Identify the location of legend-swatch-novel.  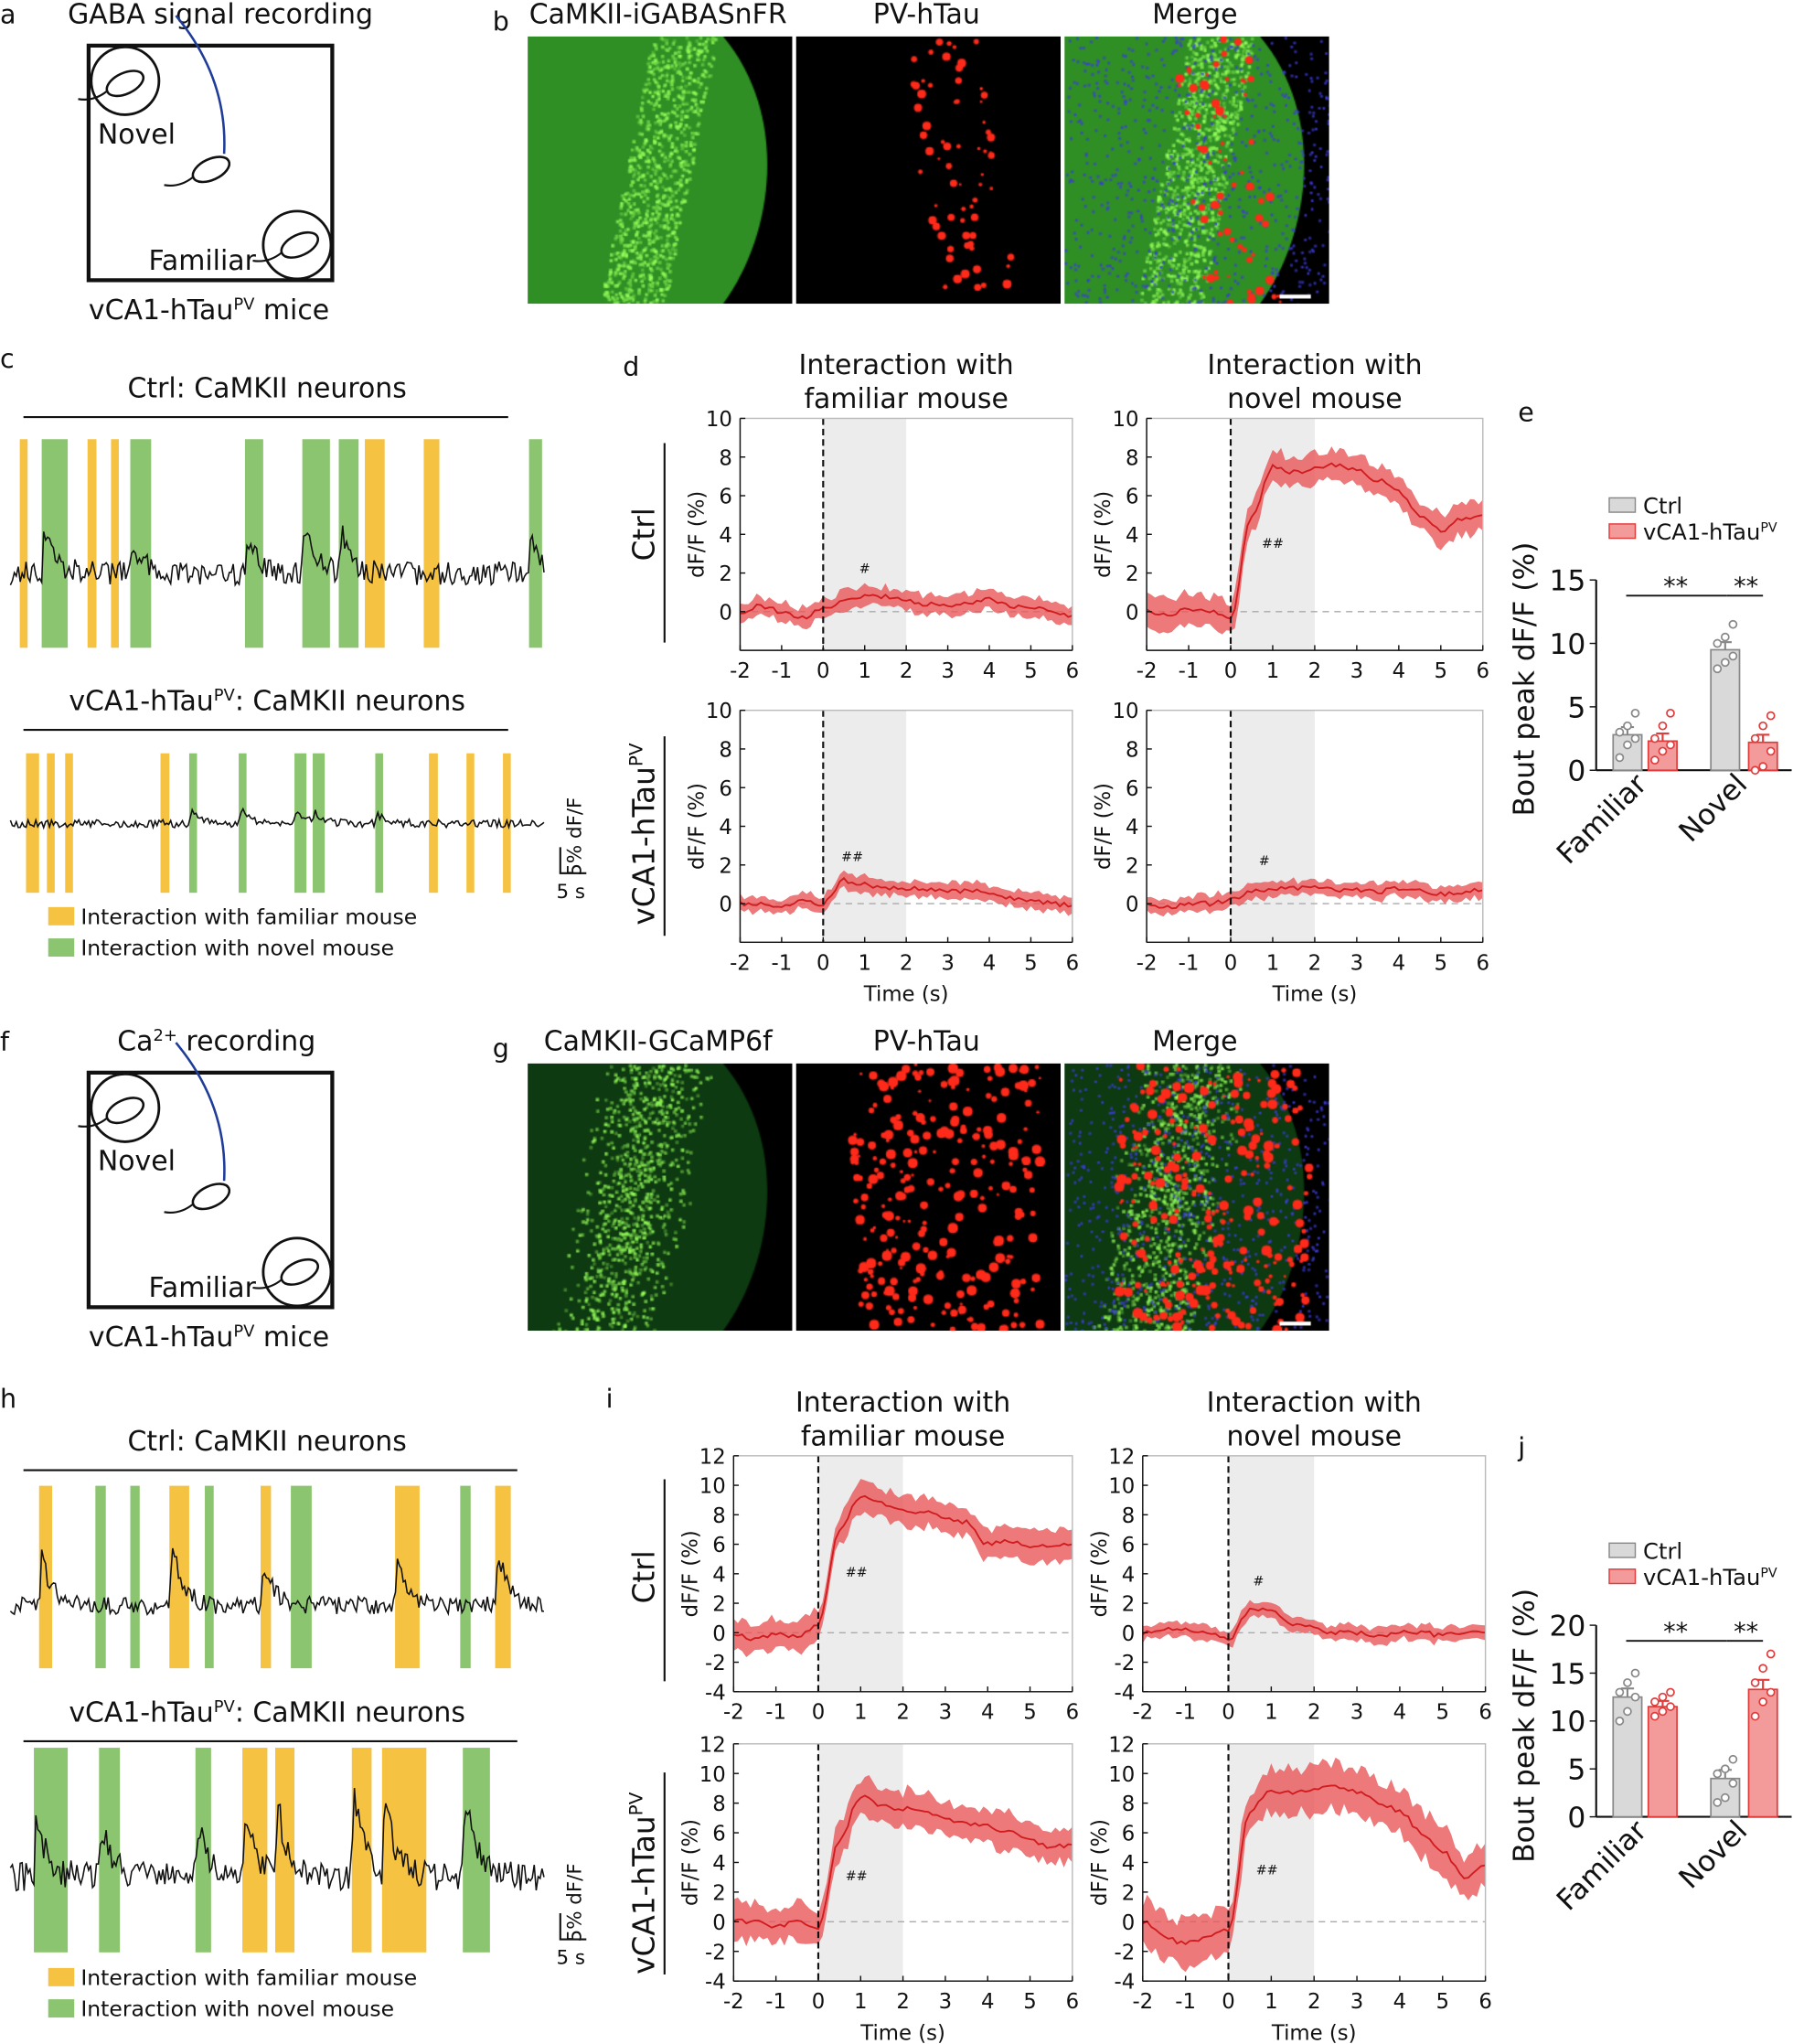
(61, 948).